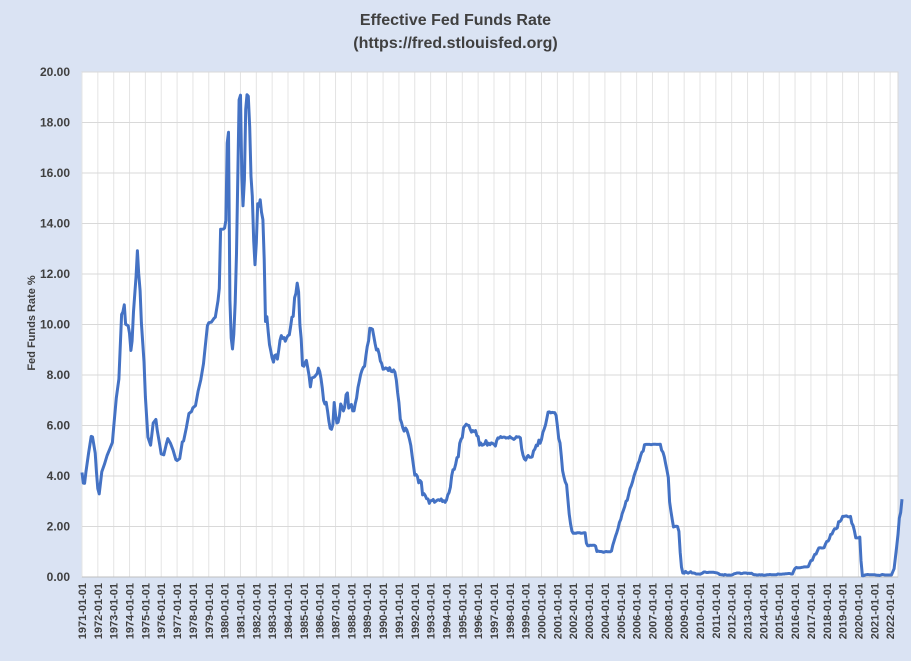 The image size is (911, 661). I want to click on x-tick-label: 1972-01-01, so click(99, 611).